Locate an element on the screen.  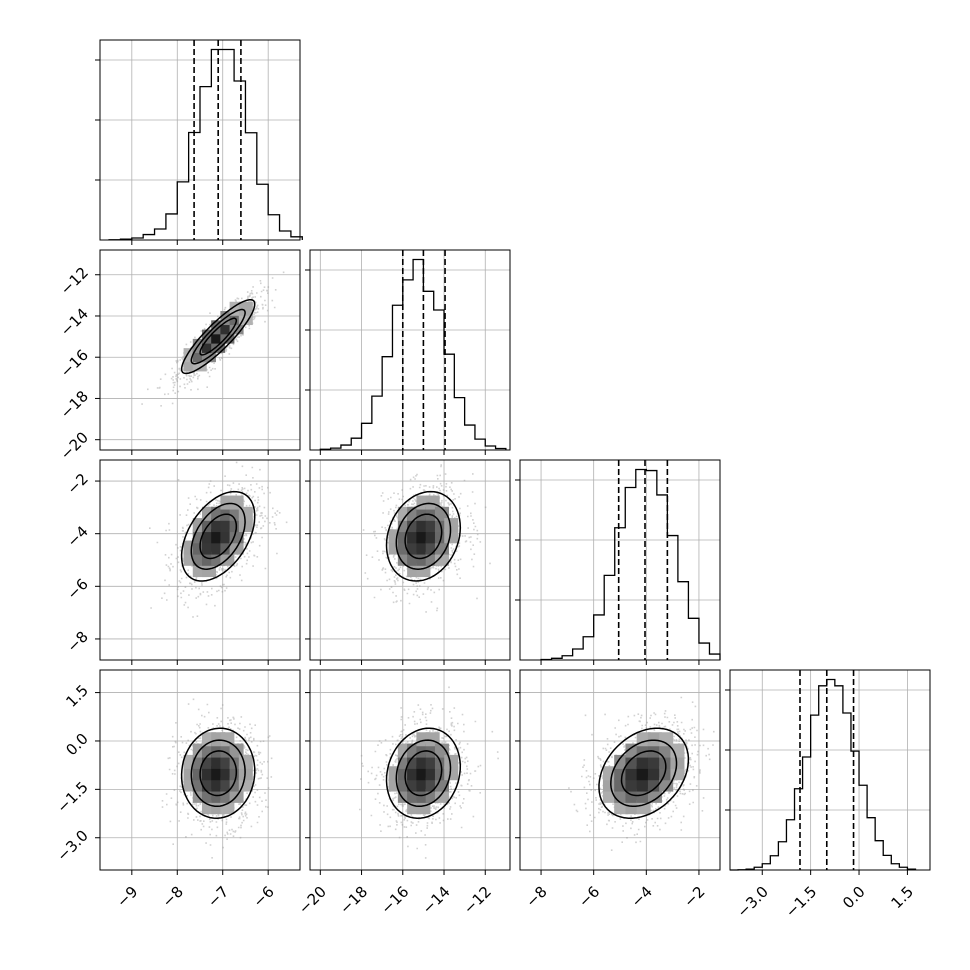
y-tick-label: −14 is located at coordinates (74, 322).